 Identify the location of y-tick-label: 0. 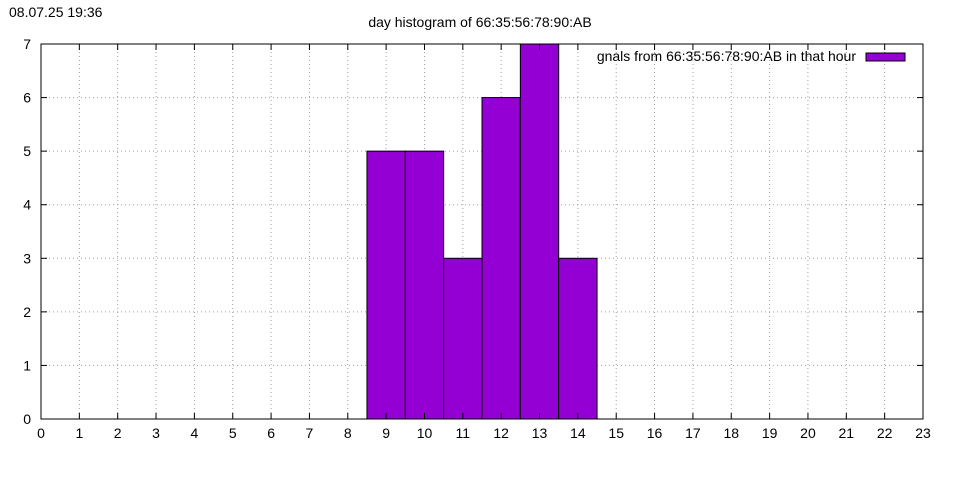
(27, 419).